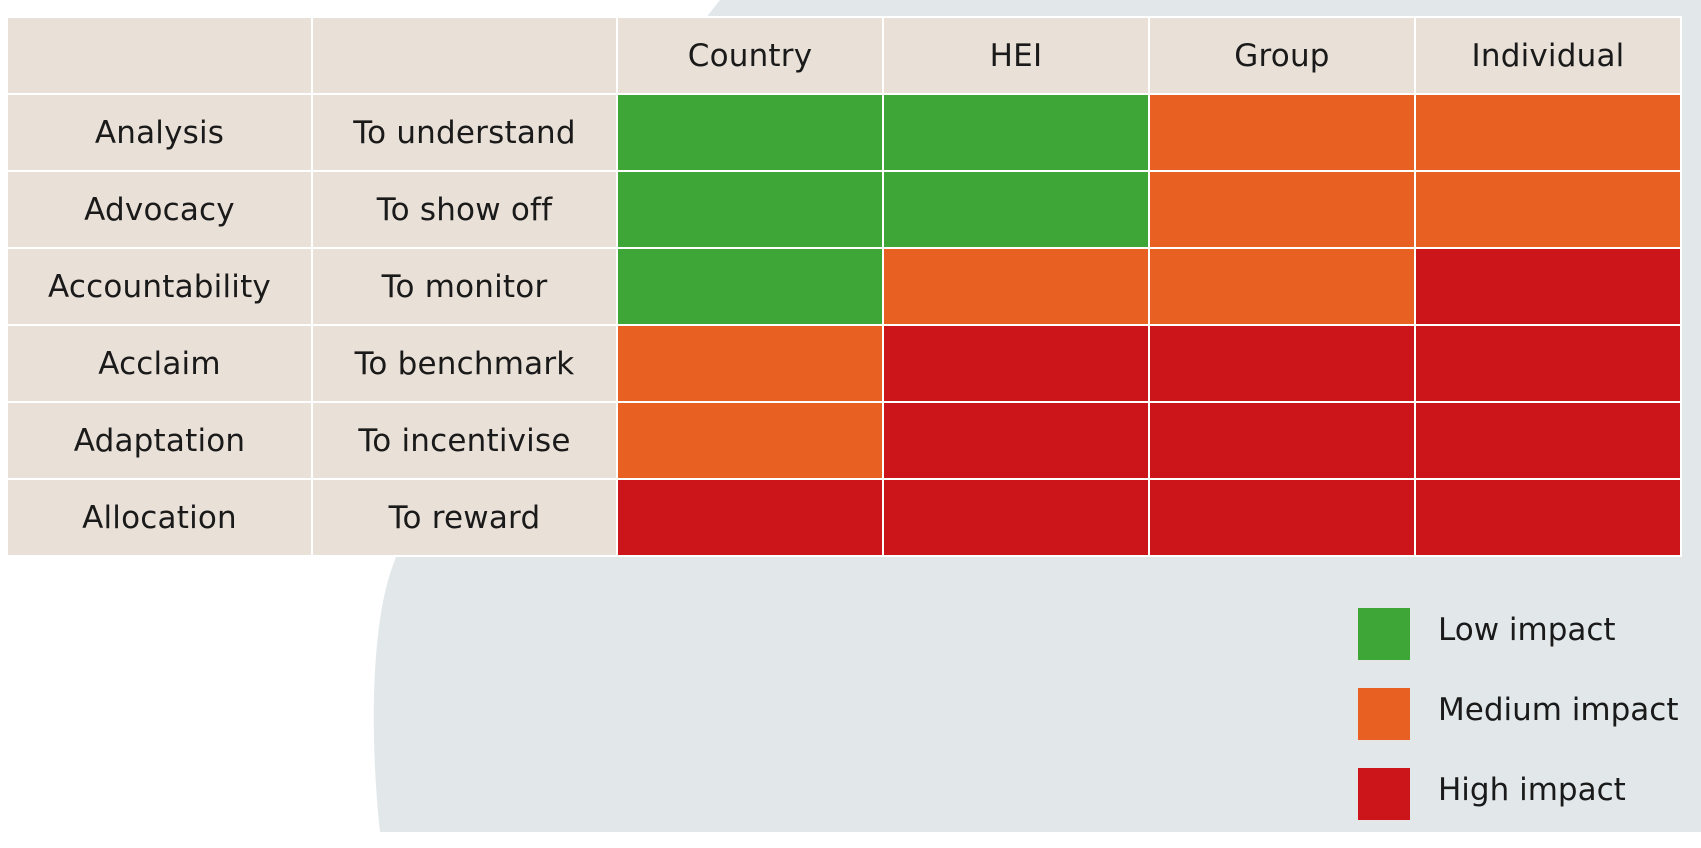 This screenshot has height=848, width=1701. I want to click on table-row: Adaptation To incentivise, so click(844, 440).